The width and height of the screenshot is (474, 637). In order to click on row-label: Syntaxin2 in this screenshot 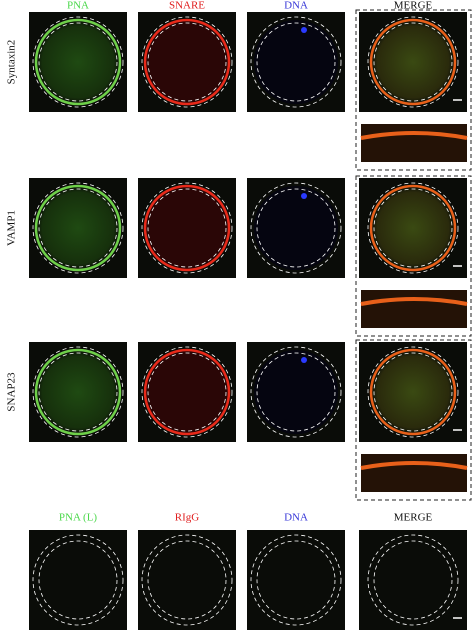, I will do `click(12, 62)`.